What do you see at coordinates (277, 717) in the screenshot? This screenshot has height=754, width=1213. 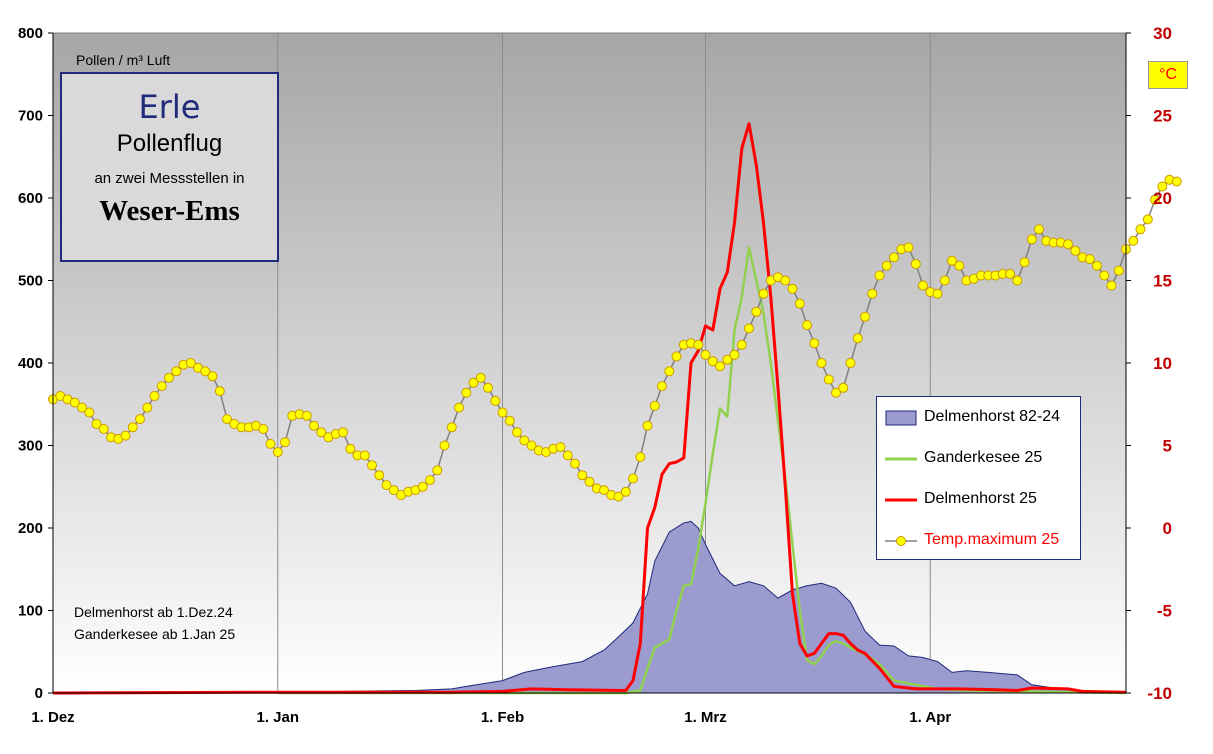 I see `x-tick-label: 1. Jan` at bounding box center [277, 717].